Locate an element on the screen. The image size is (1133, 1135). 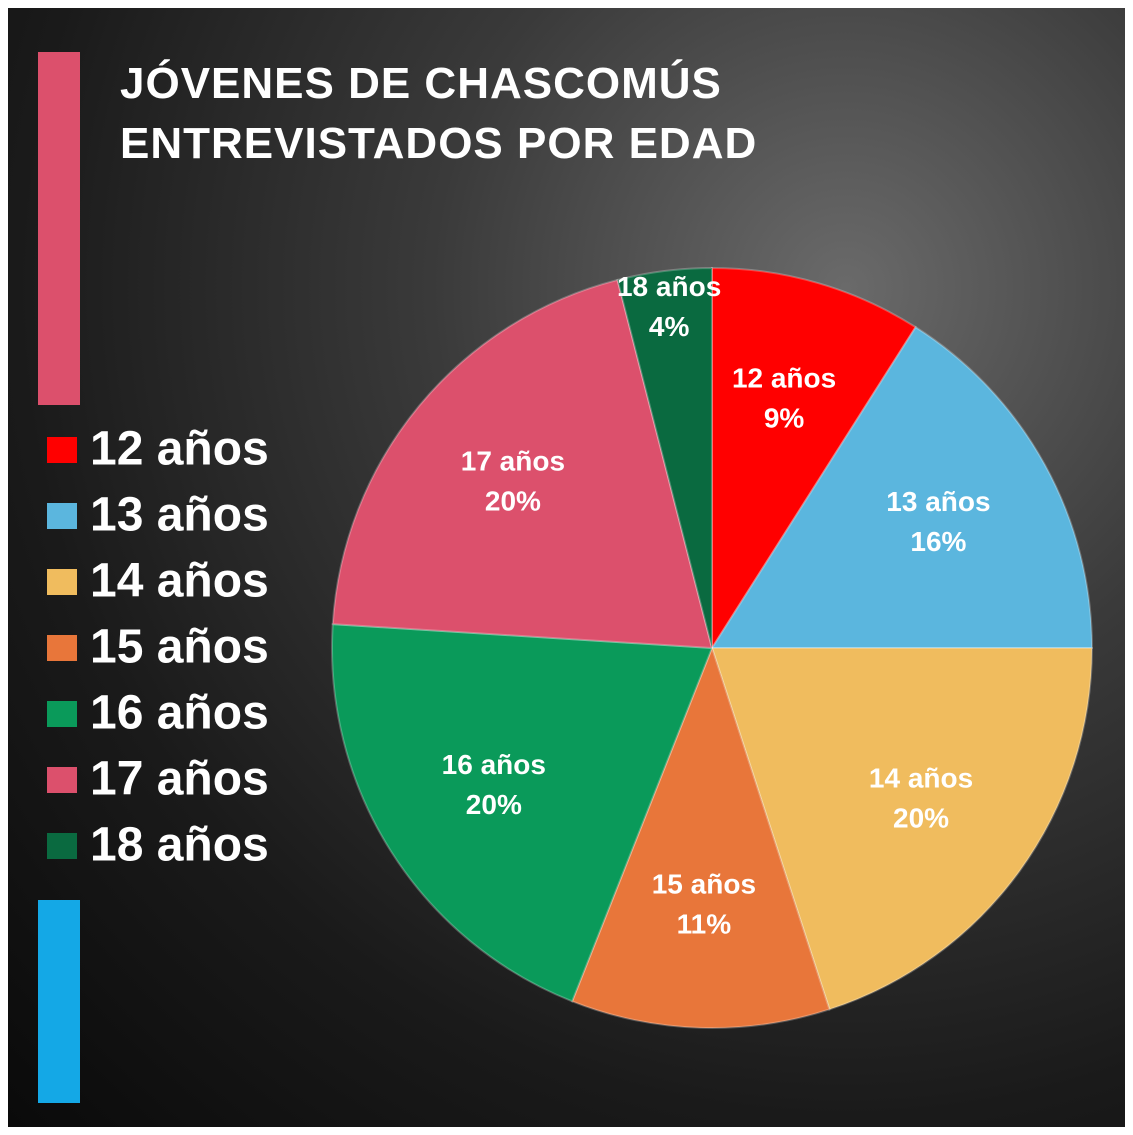
slice-value: 16% is located at coordinates (938, 541).